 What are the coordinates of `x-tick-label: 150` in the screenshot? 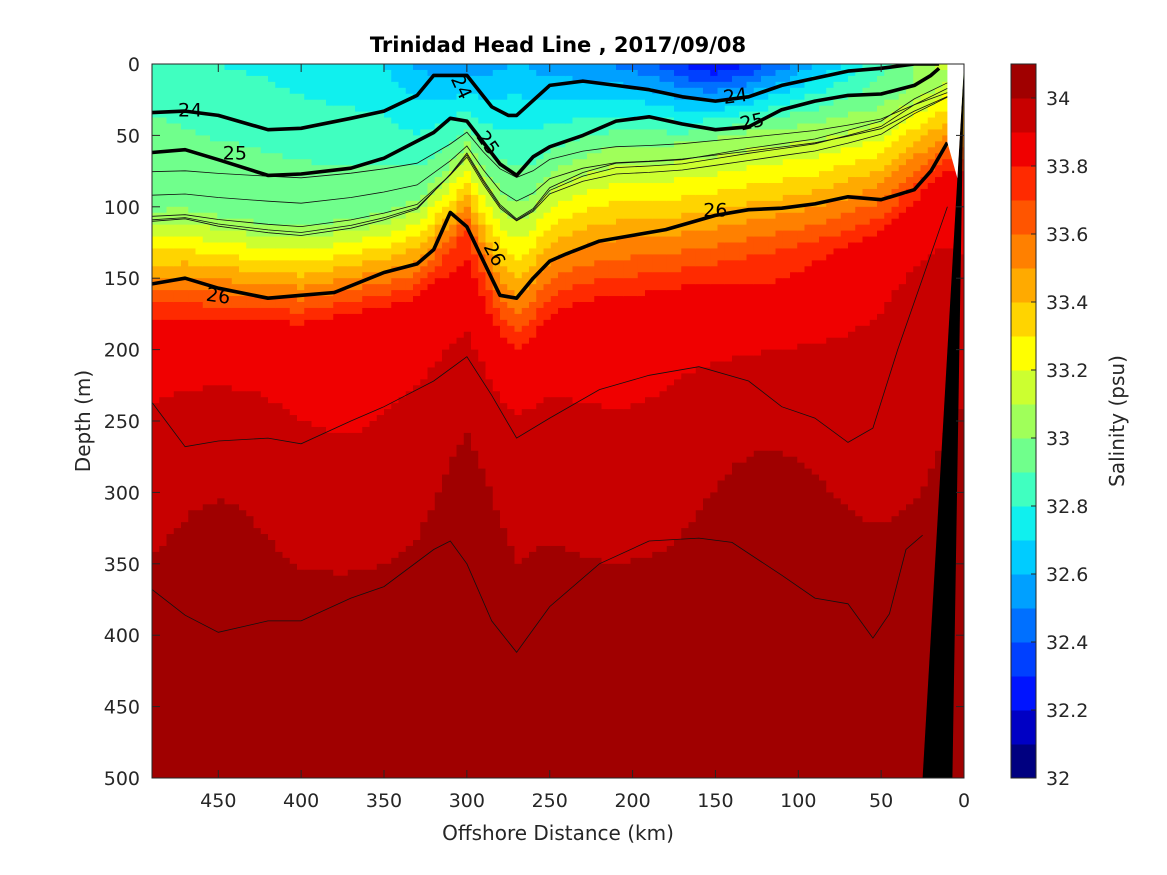 It's located at (715, 801).